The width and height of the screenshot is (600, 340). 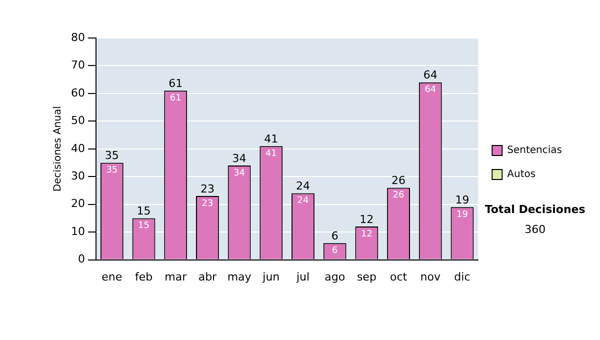 I want to click on data-label: 24, so click(x=303, y=201).